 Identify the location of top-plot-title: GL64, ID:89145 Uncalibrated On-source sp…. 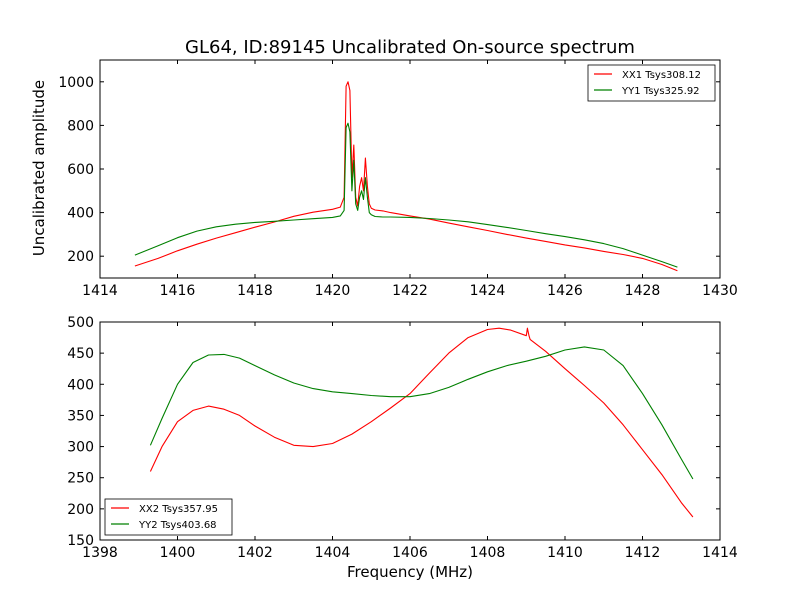
(410, 47).